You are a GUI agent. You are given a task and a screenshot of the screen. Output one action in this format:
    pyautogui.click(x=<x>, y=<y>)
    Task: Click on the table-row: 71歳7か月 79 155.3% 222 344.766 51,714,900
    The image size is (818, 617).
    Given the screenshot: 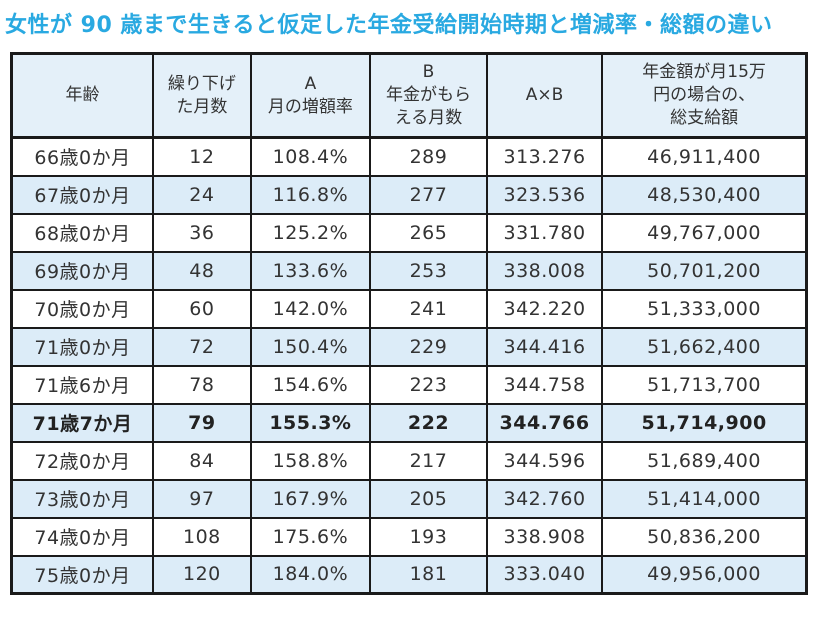 What is the action you would take?
    pyautogui.click(x=409, y=422)
    